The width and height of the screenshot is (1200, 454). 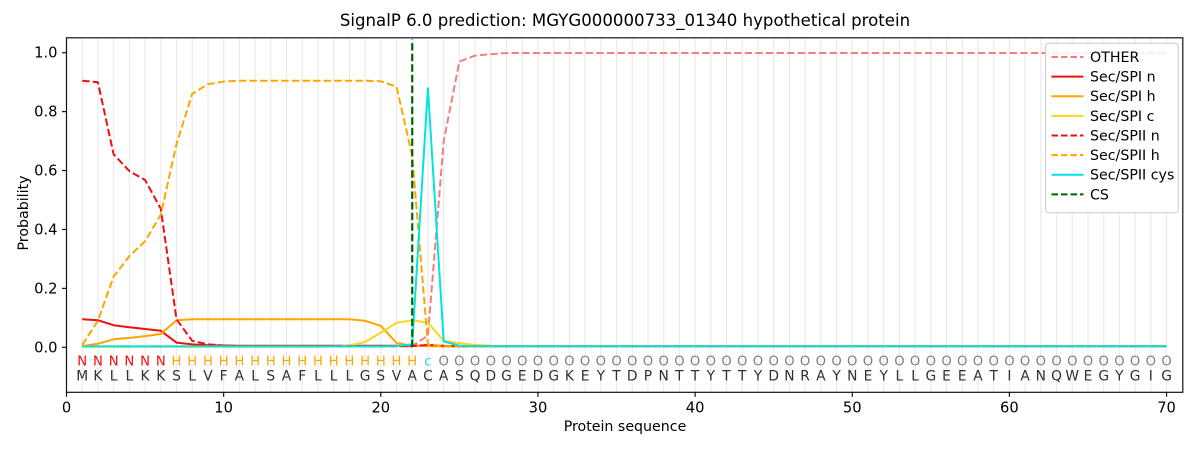 I want to click on sequence-letter: P, so click(x=648, y=377).